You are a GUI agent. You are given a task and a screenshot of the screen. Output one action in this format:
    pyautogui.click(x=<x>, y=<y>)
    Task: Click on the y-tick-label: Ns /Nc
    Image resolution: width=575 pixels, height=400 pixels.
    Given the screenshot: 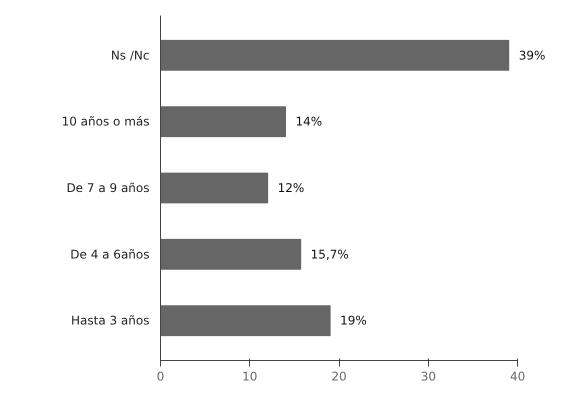 What is the action you would take?
    pyautogui.click(x=130, y=55)
    